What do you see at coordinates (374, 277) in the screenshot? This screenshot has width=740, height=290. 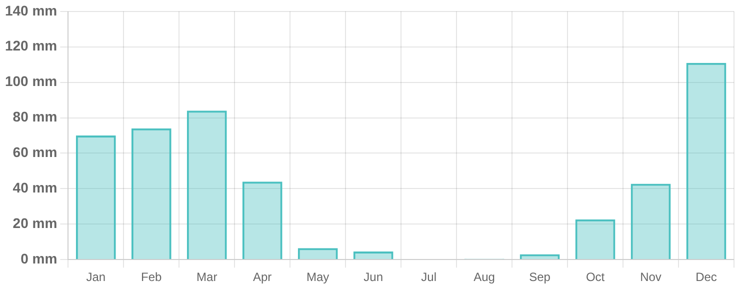 I see `x-tick-label: Jun` at bounding box center [374, 277].